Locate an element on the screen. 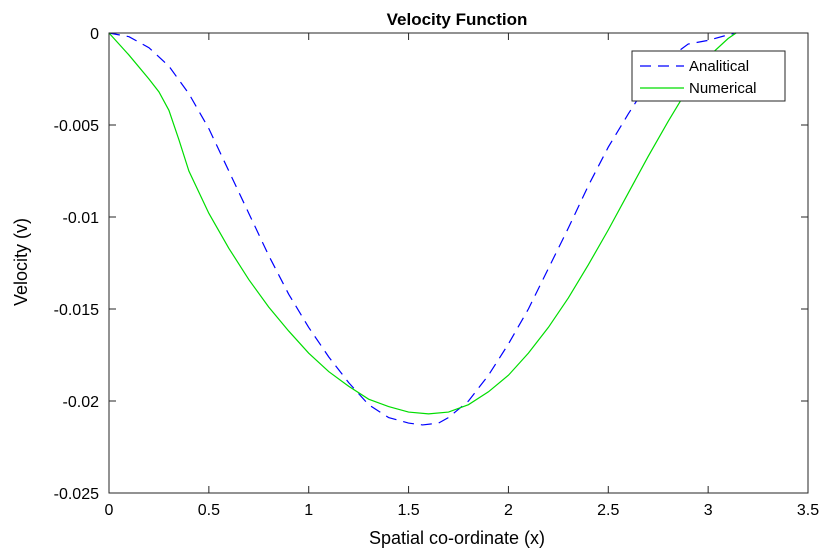 The height and width of the screenshot is (553, 824). x-tick-label: 2 is located at coordinates (508, 510).